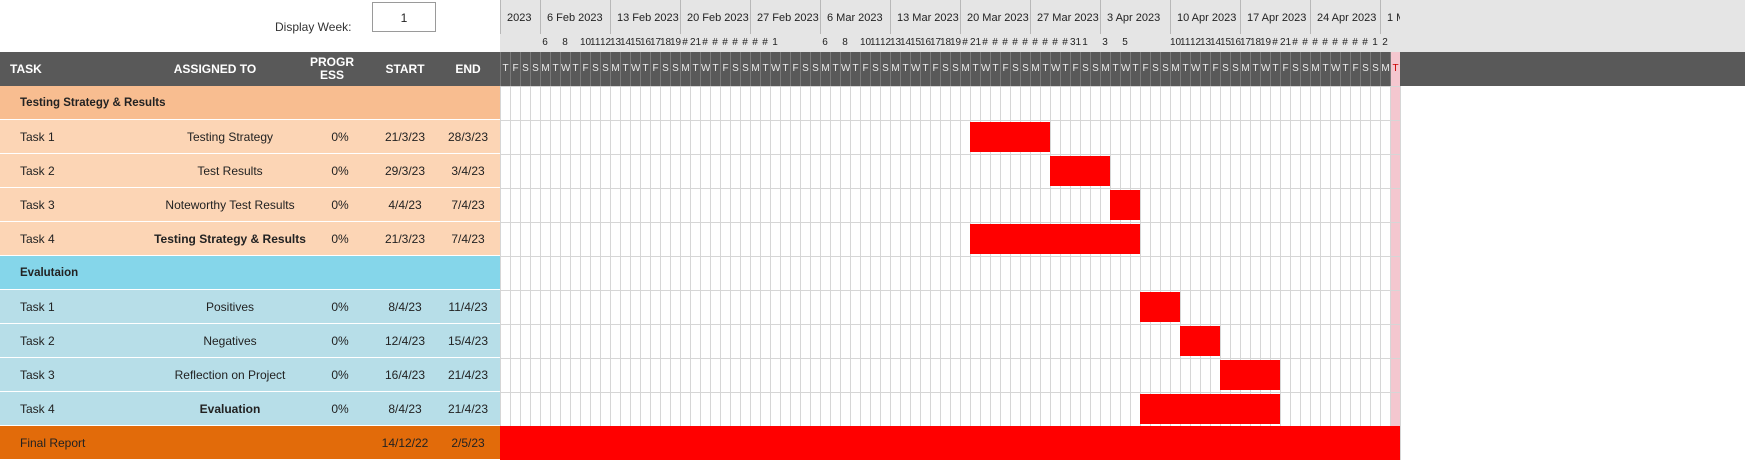 The image size is (1745, 465). I want to click on assigned-to: Positives, so click(230, 306).